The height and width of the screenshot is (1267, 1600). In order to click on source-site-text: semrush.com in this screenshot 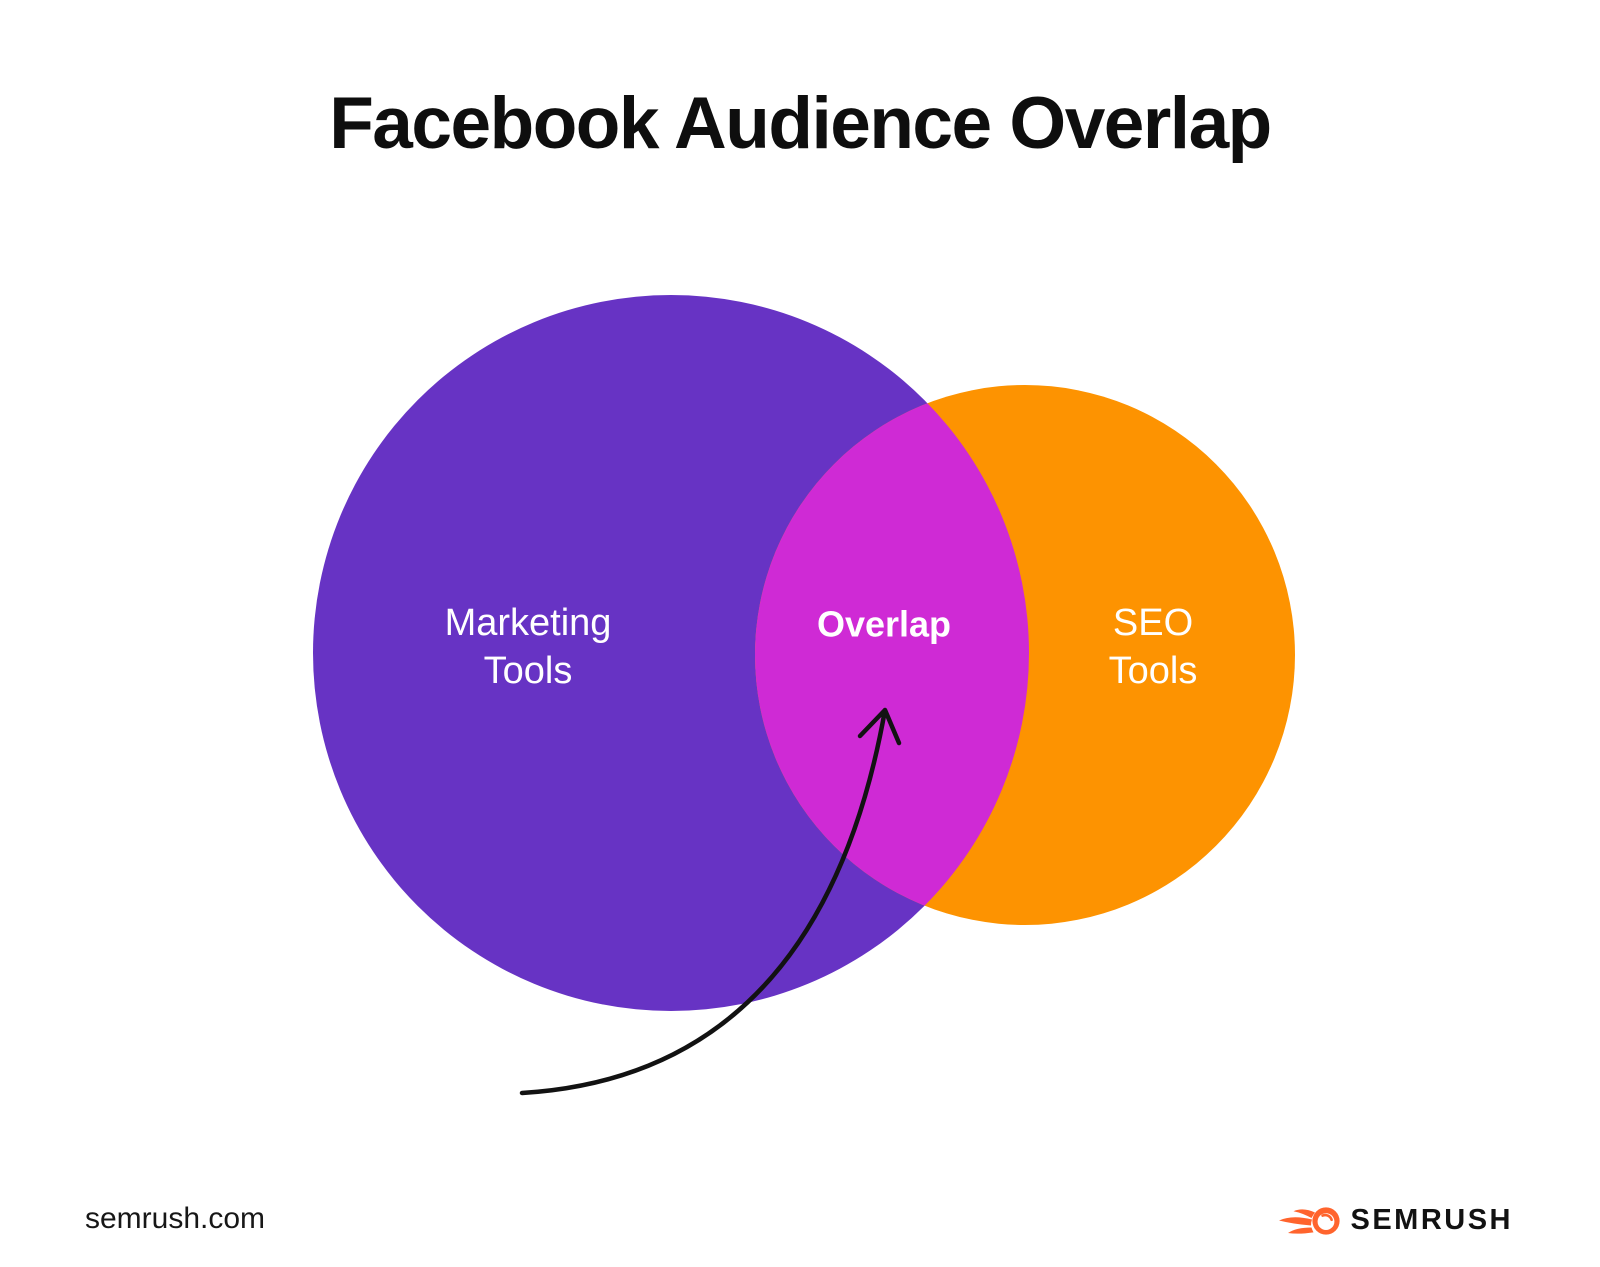, I will do `click(175, 1218)`.